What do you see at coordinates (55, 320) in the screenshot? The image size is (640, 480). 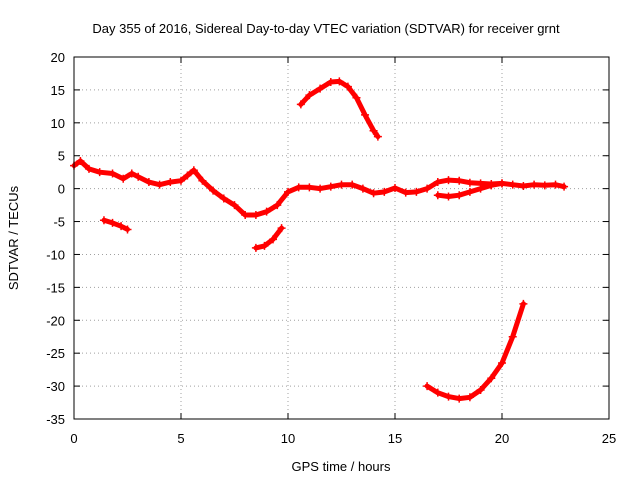 I see `y-tick-label: -20` at bounding box center [55, 320].